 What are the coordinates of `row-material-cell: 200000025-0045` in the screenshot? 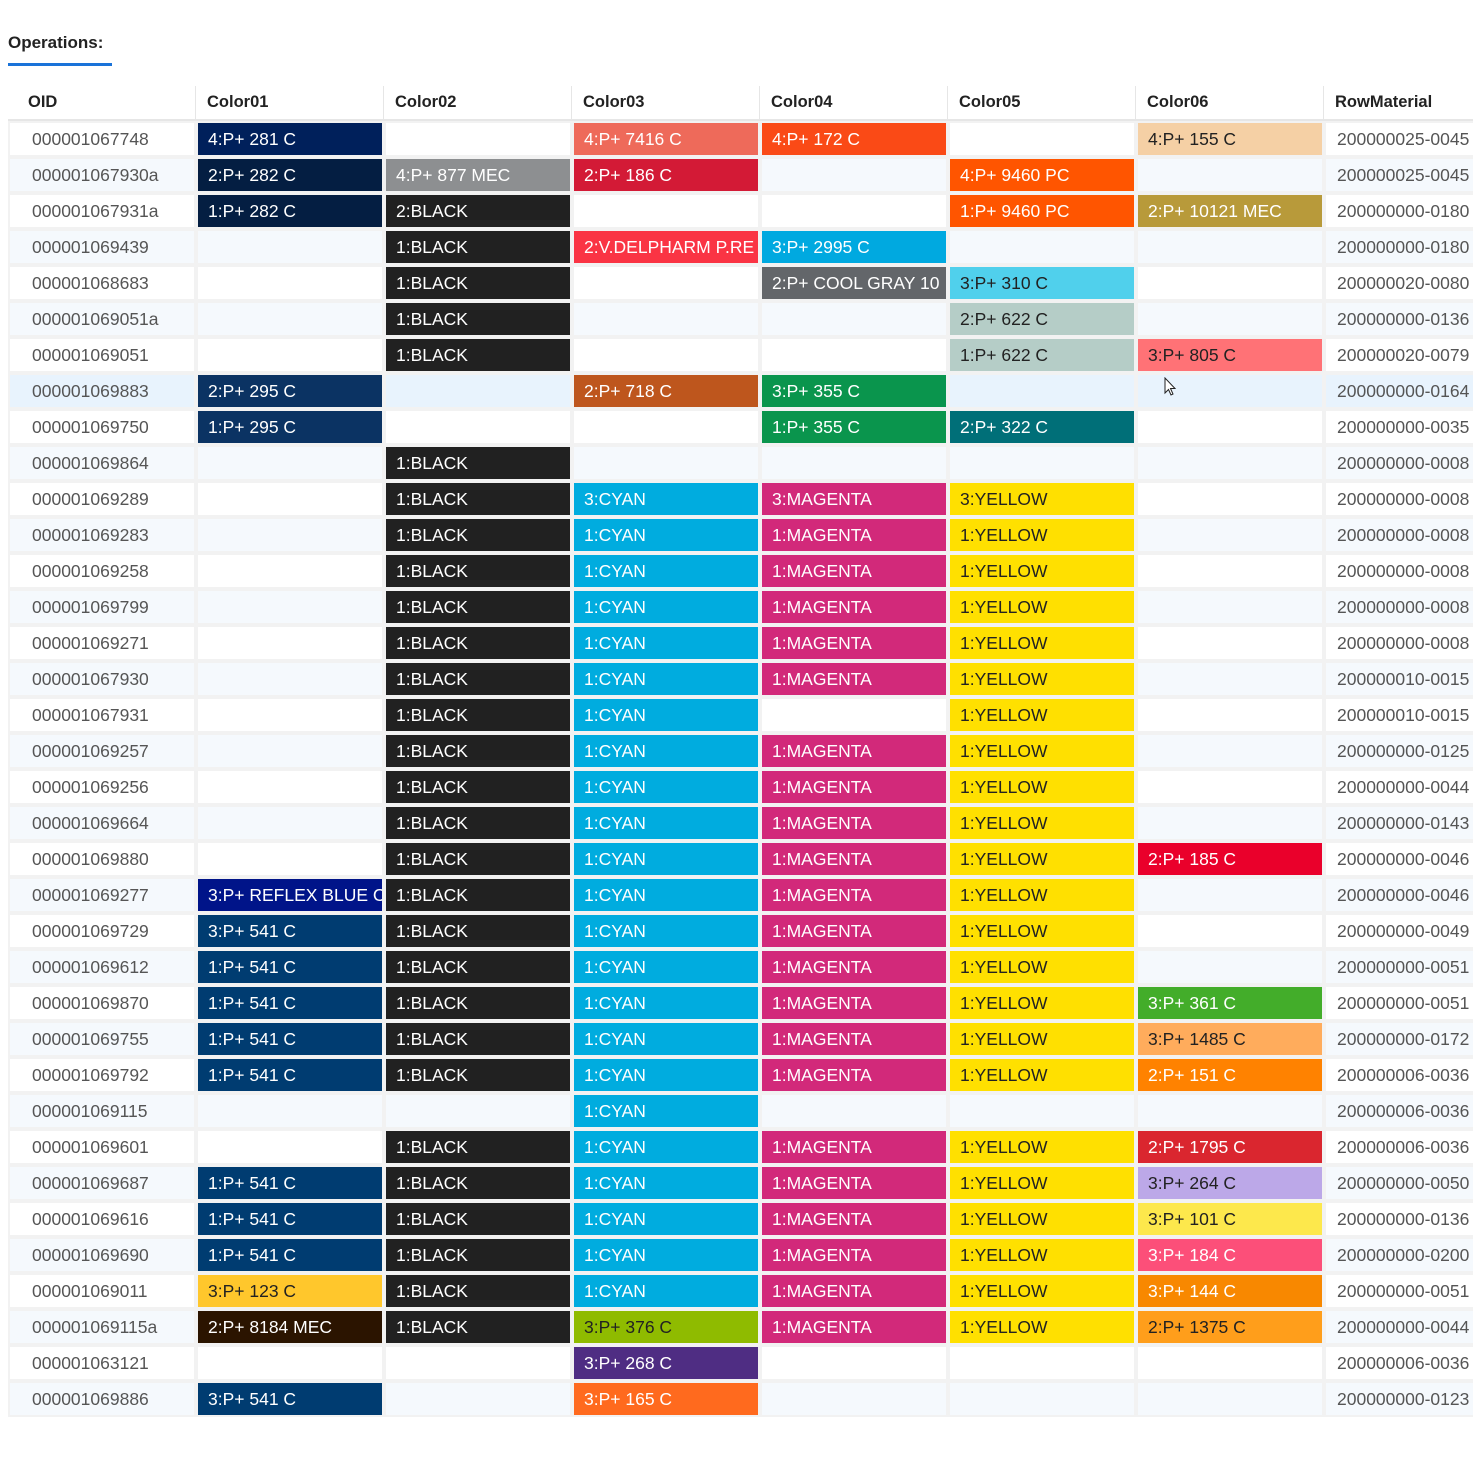 It's located at (1399, 139).